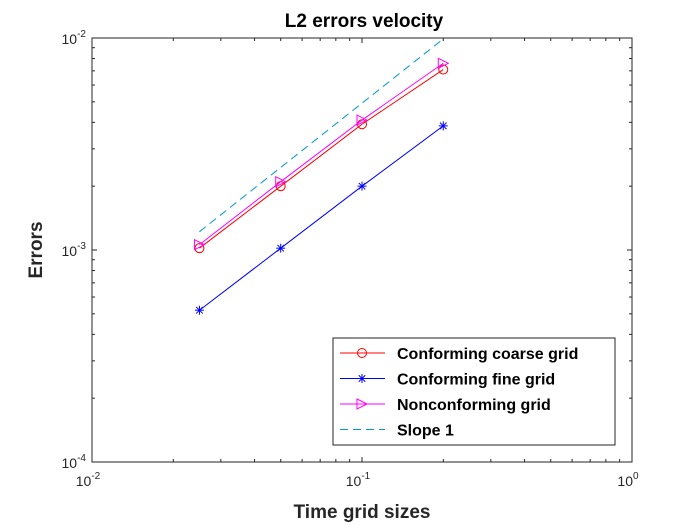 Image resolution: width=700 pixels, height=525 pixels. Describe the element at coordinates (74, 250) in the screenshot. I see `y-tick-label: 10⁻³` at that location.